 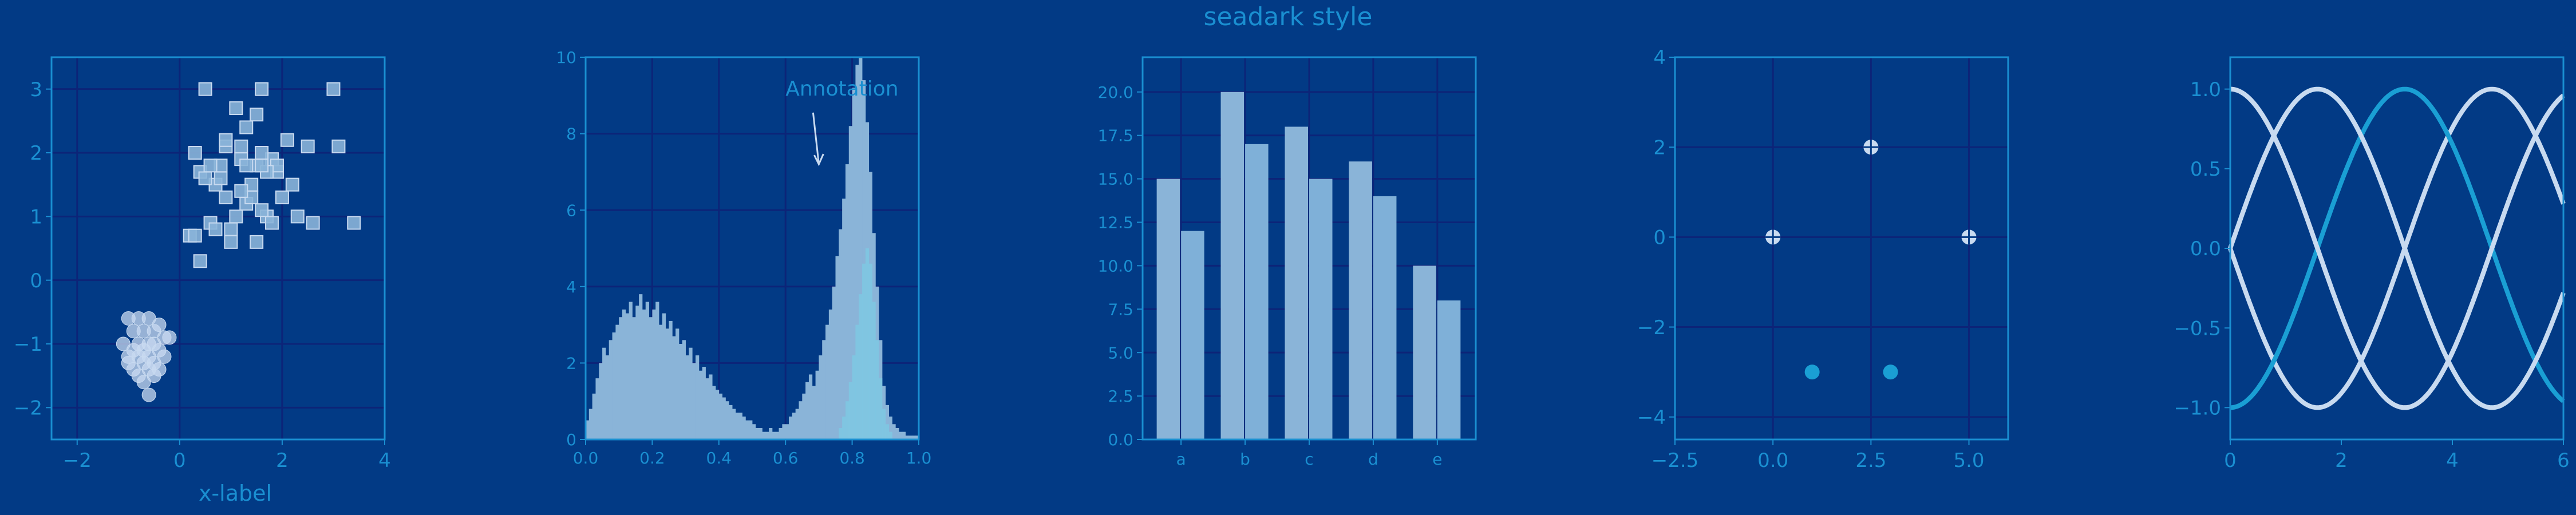 I want to click on y-tick-label: 7.5, so click(x=1120, y=309).